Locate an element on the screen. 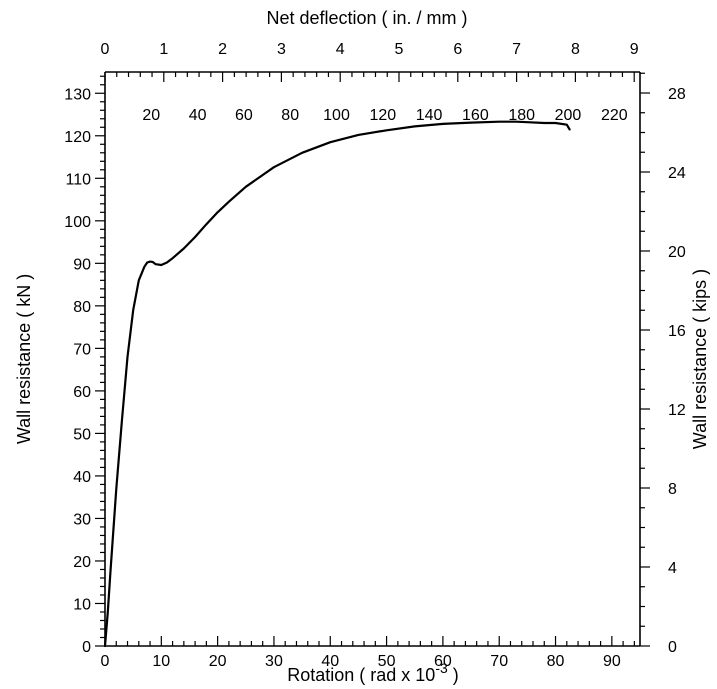 Image resolution: width=717 pixels, height=689 pixels. x-top-tick-label: 1 is located at coordinates (163, 49).